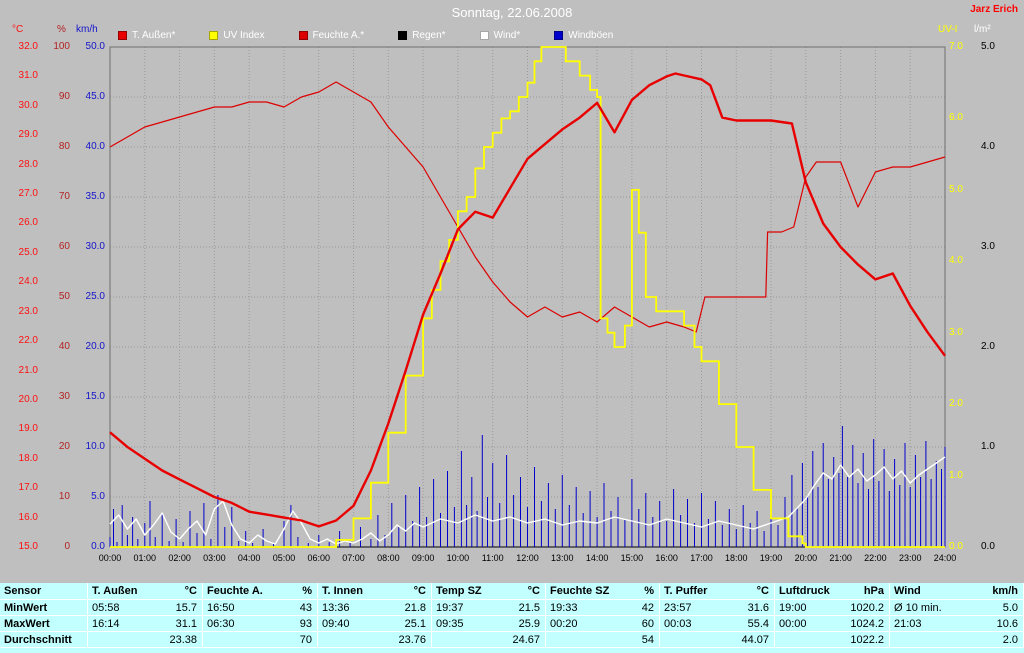 This screenshot has width=1024, height=653. What do you see at coordinates (28, 164) in the screenshot?
I see `y-tick-label-temp: 28.0` at bounding box center [28, 164].